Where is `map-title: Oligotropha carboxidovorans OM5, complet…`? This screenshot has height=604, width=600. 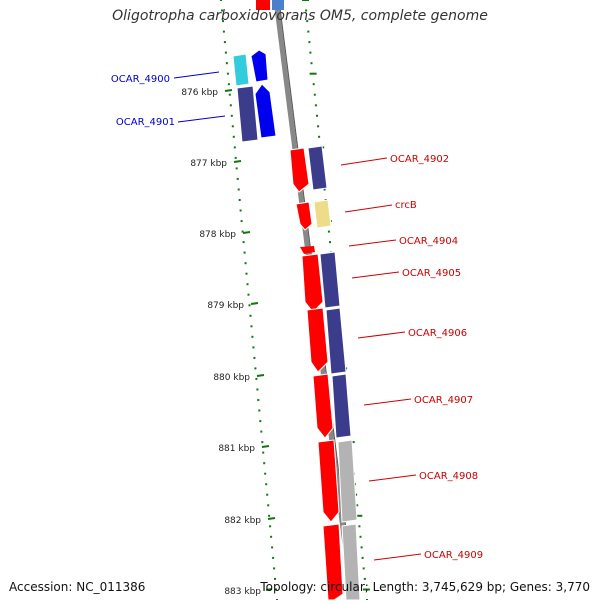 map-title: Oligotropha carboxidovorans OM5, complet… is located at coordinates (300, 16).